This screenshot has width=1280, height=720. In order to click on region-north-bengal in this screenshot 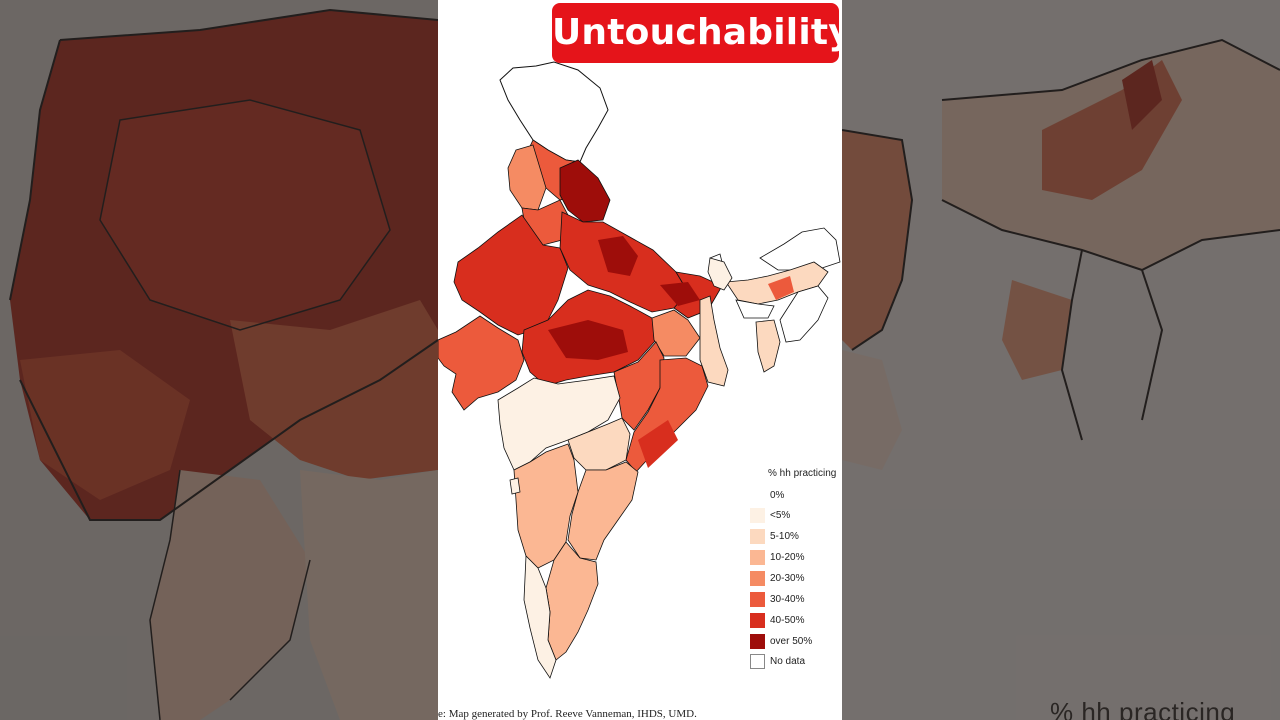, I will do `click(720, 274)`.